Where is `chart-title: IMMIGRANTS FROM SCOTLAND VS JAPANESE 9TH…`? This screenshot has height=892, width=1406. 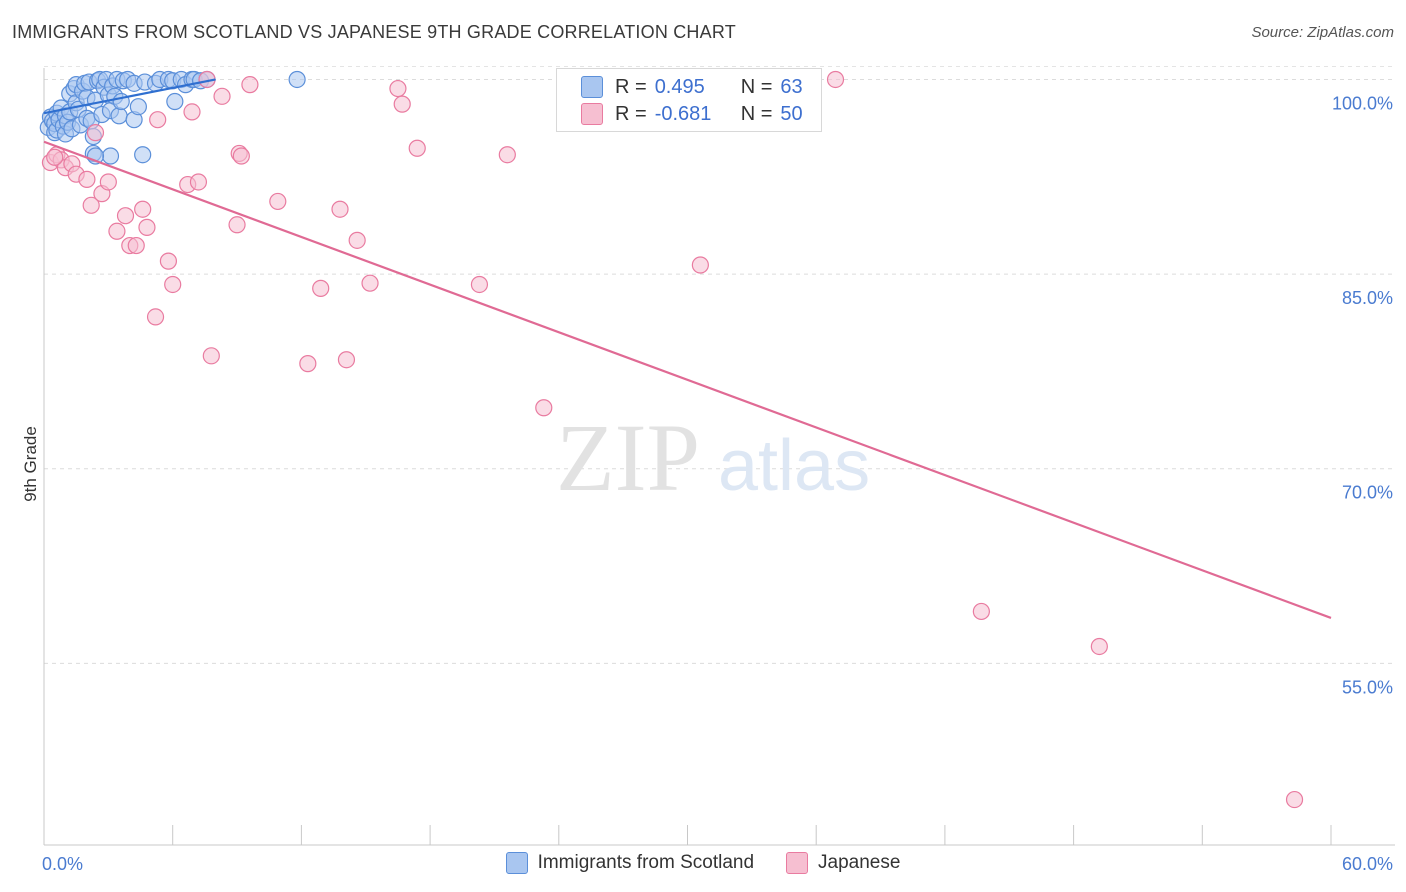 chart-title: IMMIGRANTS FROM SCOTLAND VS JAPANESE 9TH… is located at coordinates (374, 32).